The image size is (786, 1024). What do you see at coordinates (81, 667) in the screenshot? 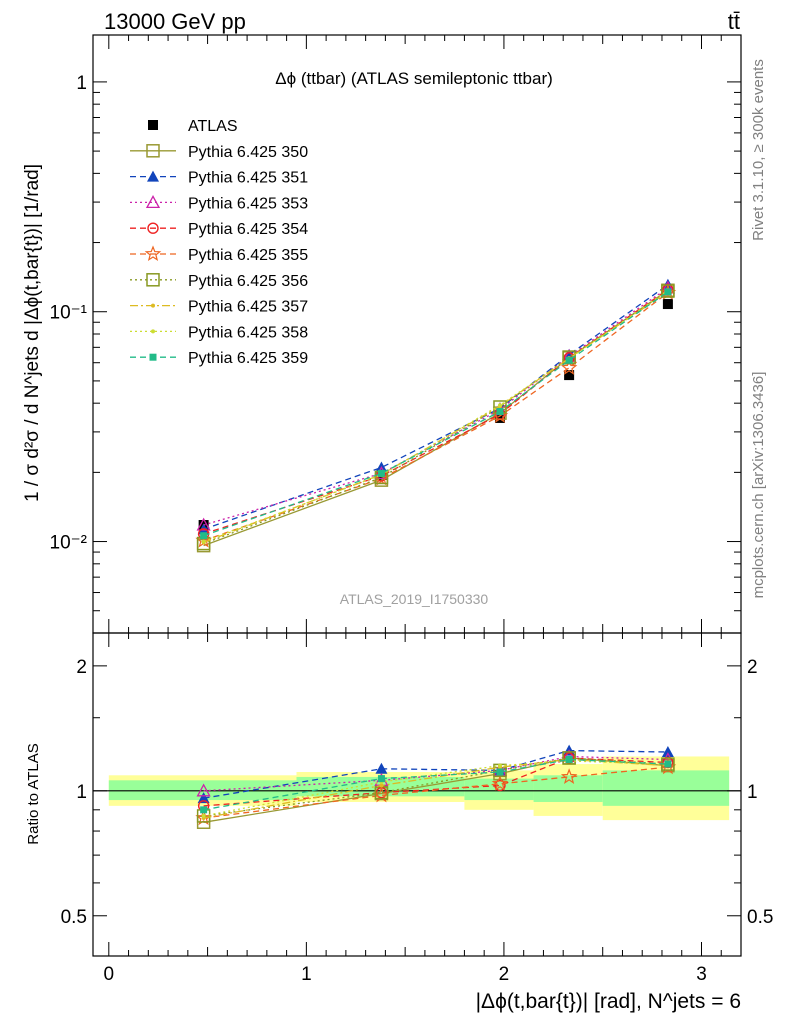
I see `ratio-y-tick-label: 2` at bounding box center [81, 667].